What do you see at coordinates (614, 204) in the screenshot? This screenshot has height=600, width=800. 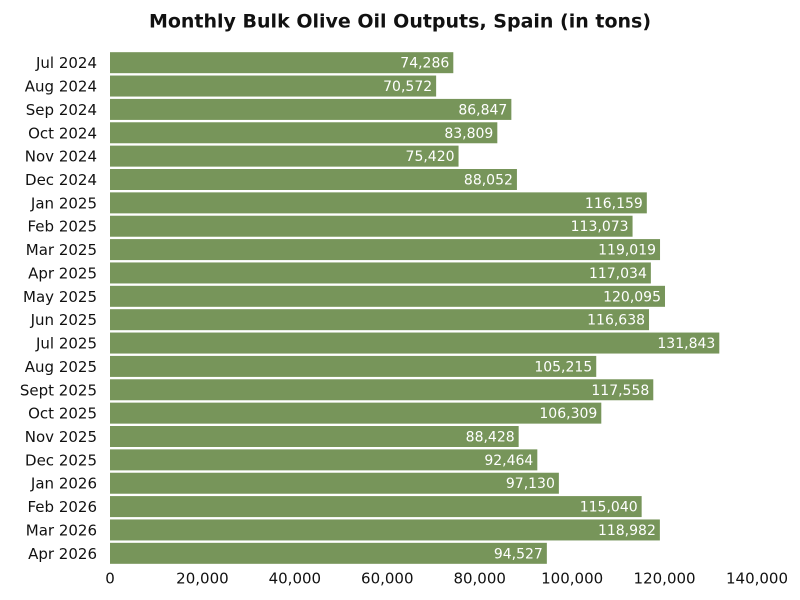 I see `value-label: 116,159` at bounding box center [614, 204].